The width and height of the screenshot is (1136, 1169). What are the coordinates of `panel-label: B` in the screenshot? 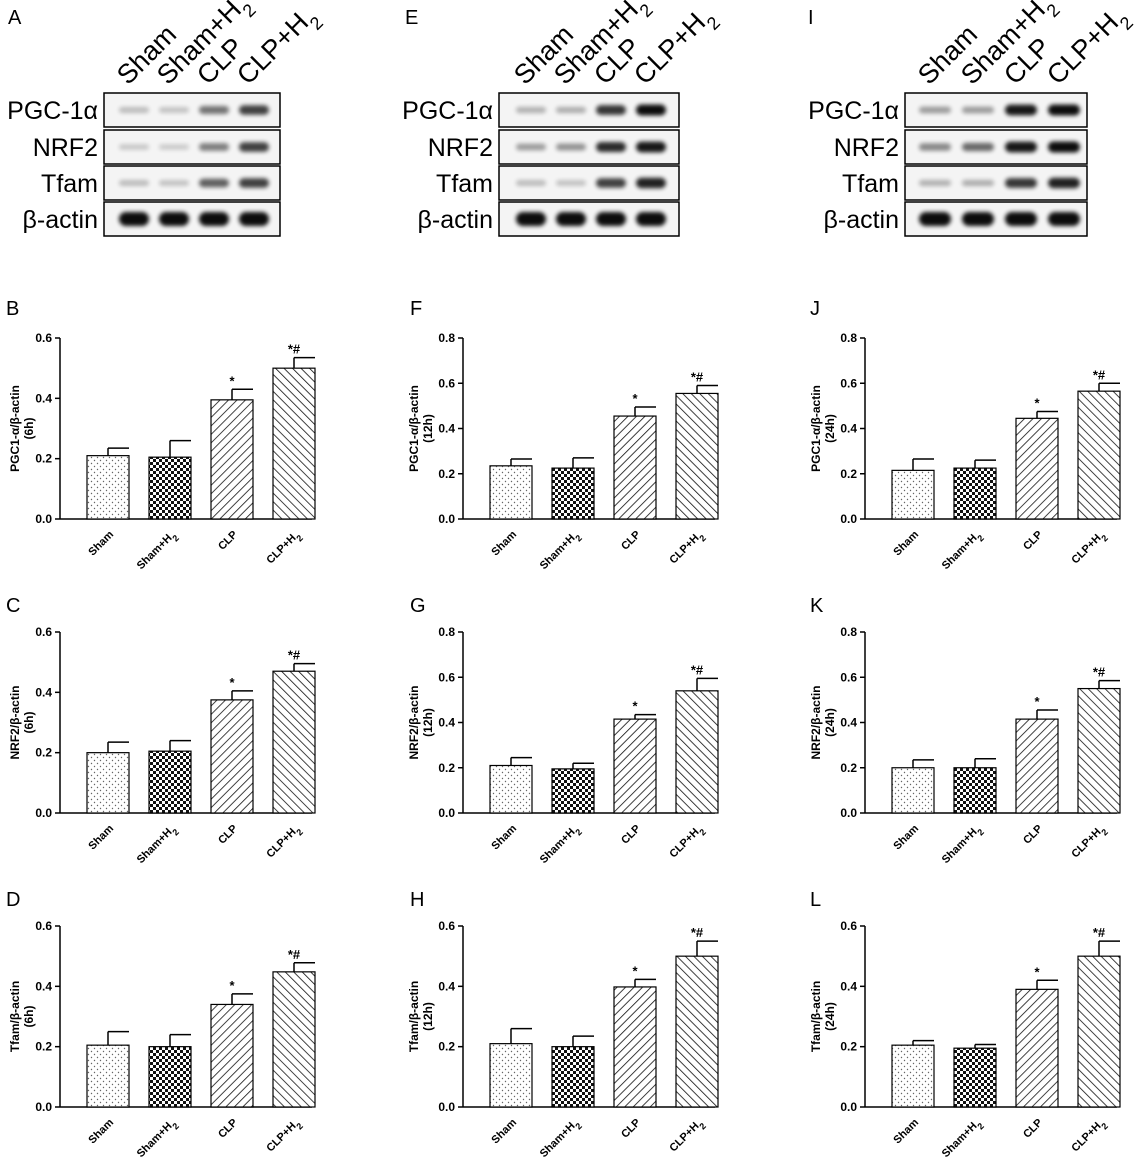 It's located at (12, 309).